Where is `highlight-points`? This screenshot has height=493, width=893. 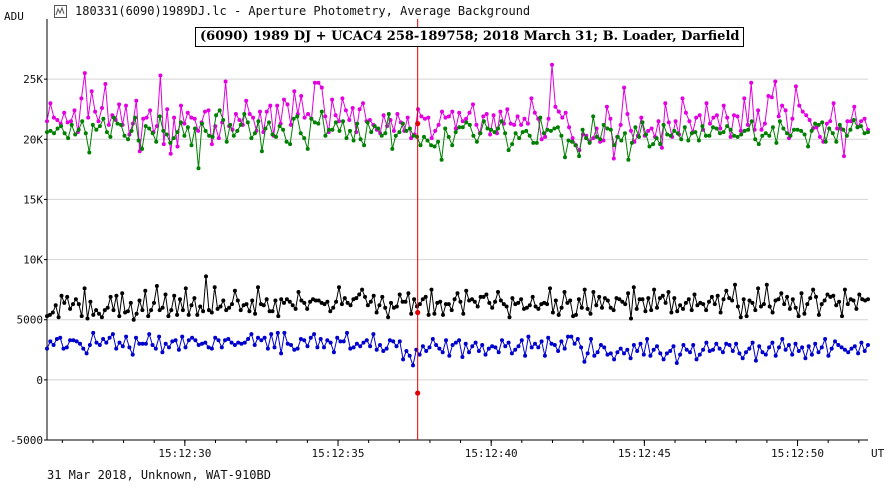
highlight-points is located at coordinates (418, 258).